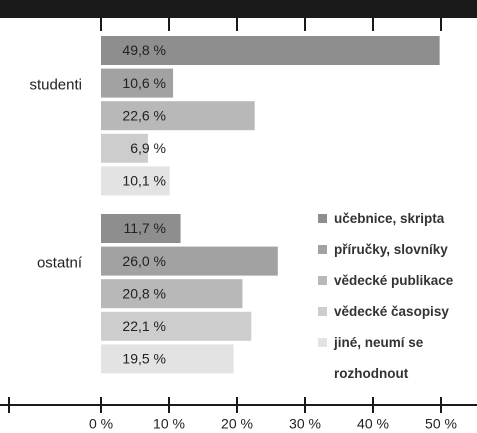  What do you see at coordinates (144, 359) in the screenshot?
I see `value-label: 19,5 %` at bounding box center [144, 359].